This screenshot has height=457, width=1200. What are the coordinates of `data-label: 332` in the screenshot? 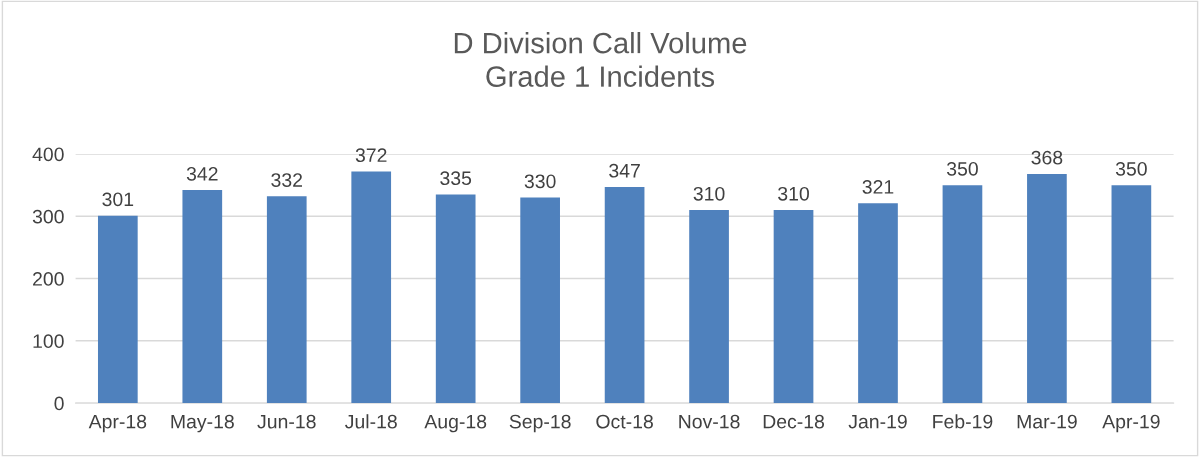 It's located at (286, 180).